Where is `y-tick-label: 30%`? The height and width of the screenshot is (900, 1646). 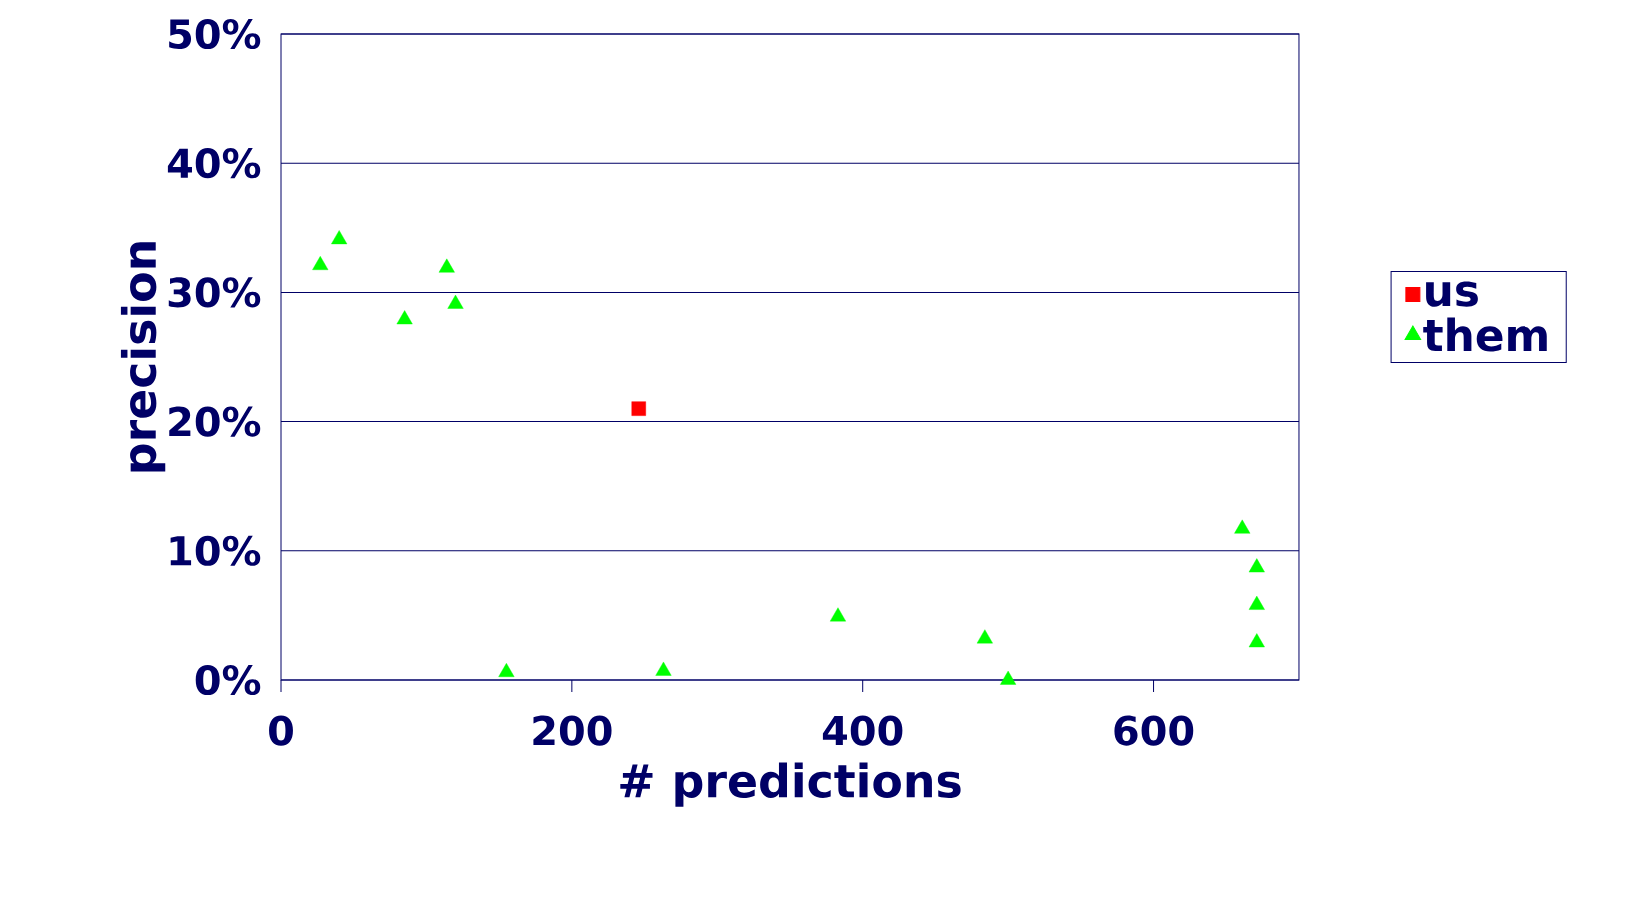
y-tick-label: 30% is located at coordinates (214, 292).